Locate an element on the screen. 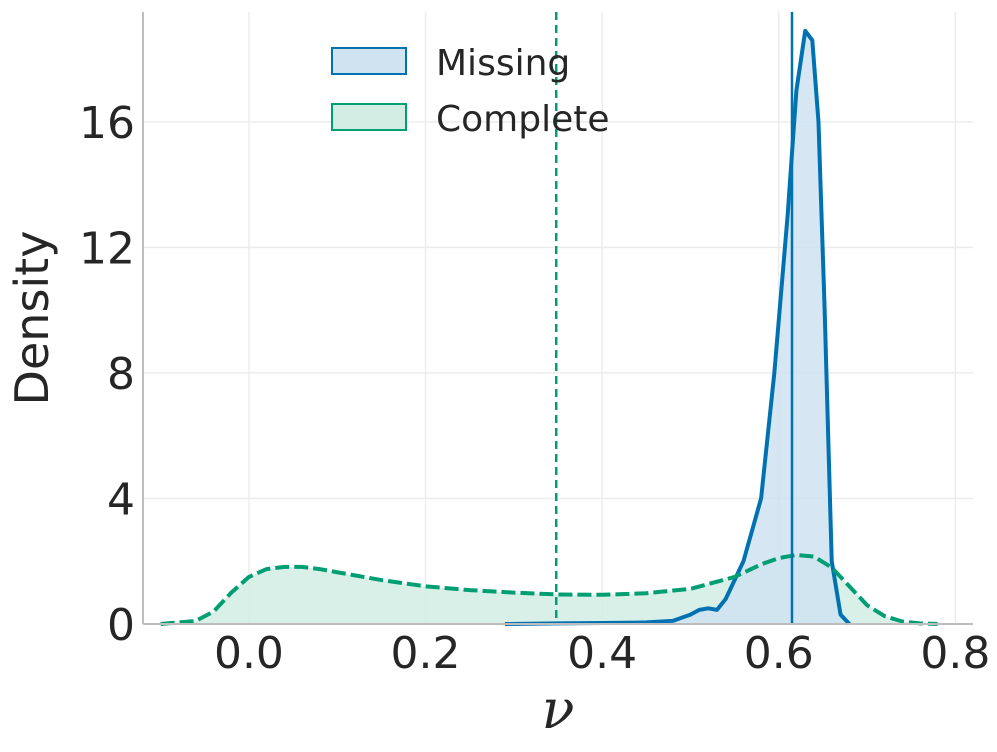 Image resolution: width=997 pixels, height=752 pixels. y-axis-title: Density is located at coordinates (32, 318).